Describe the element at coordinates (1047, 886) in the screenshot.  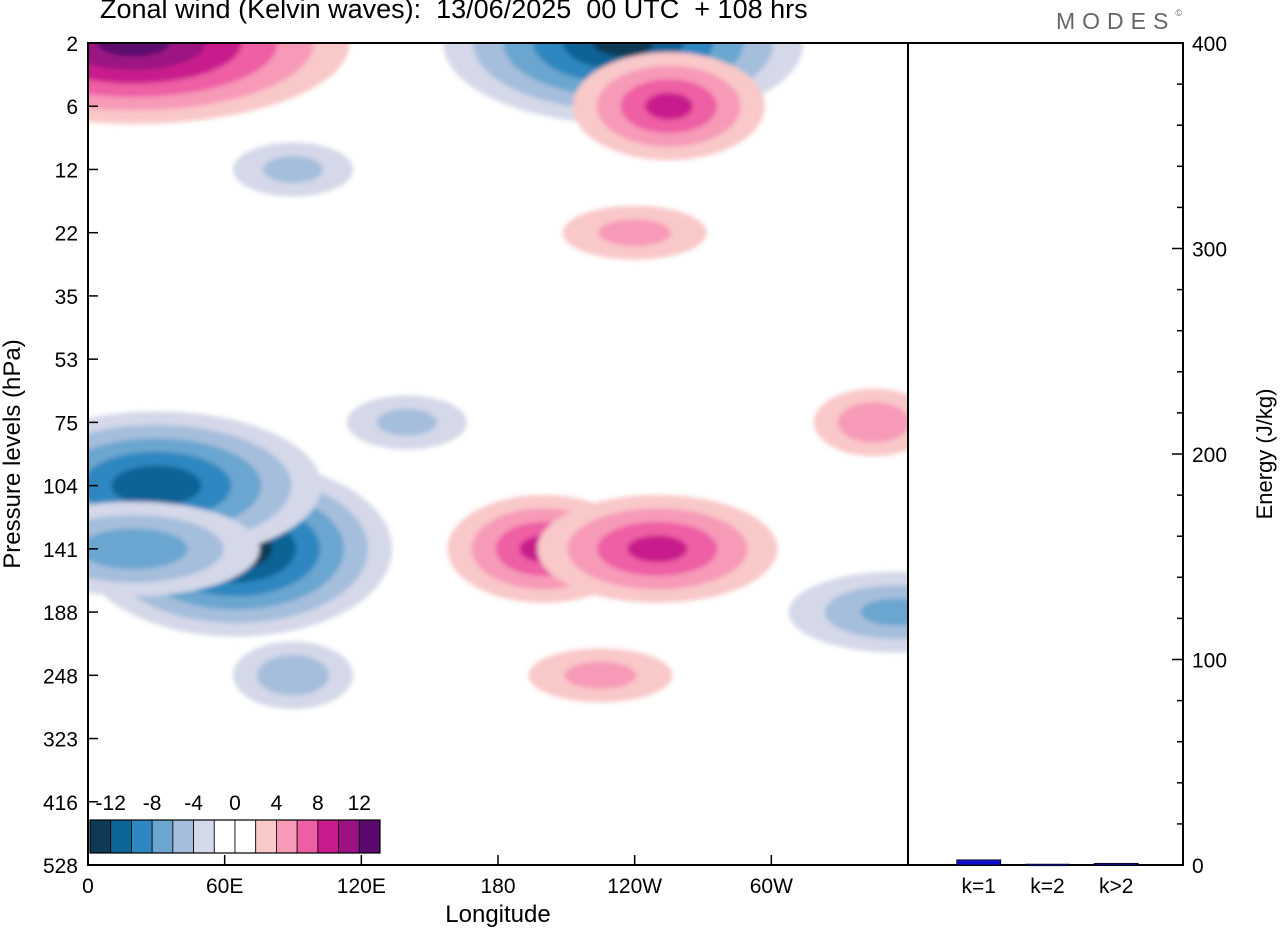
I see `energy-category-label: k=2` at that location.